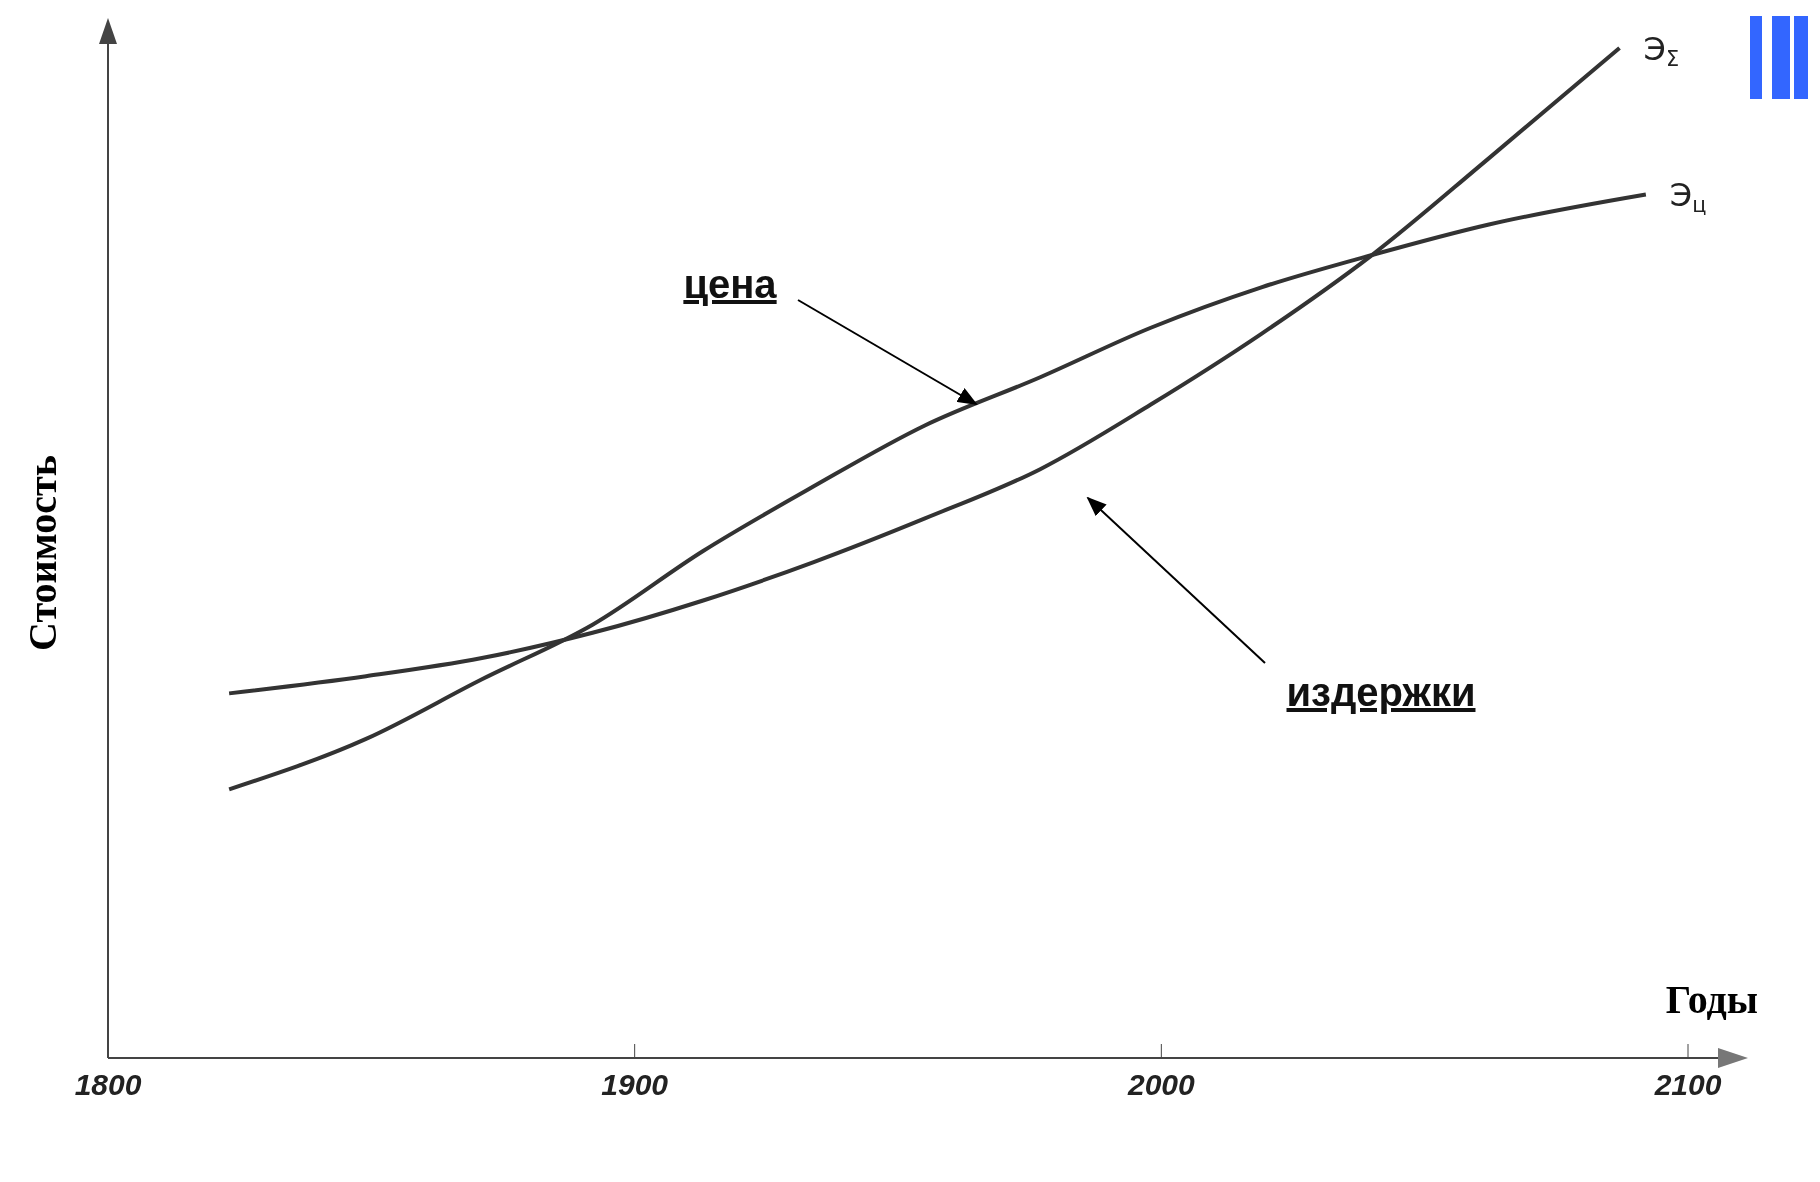 The image size is (1820, 1182). I want to click on annotation: издержки, so click(1381, 692).